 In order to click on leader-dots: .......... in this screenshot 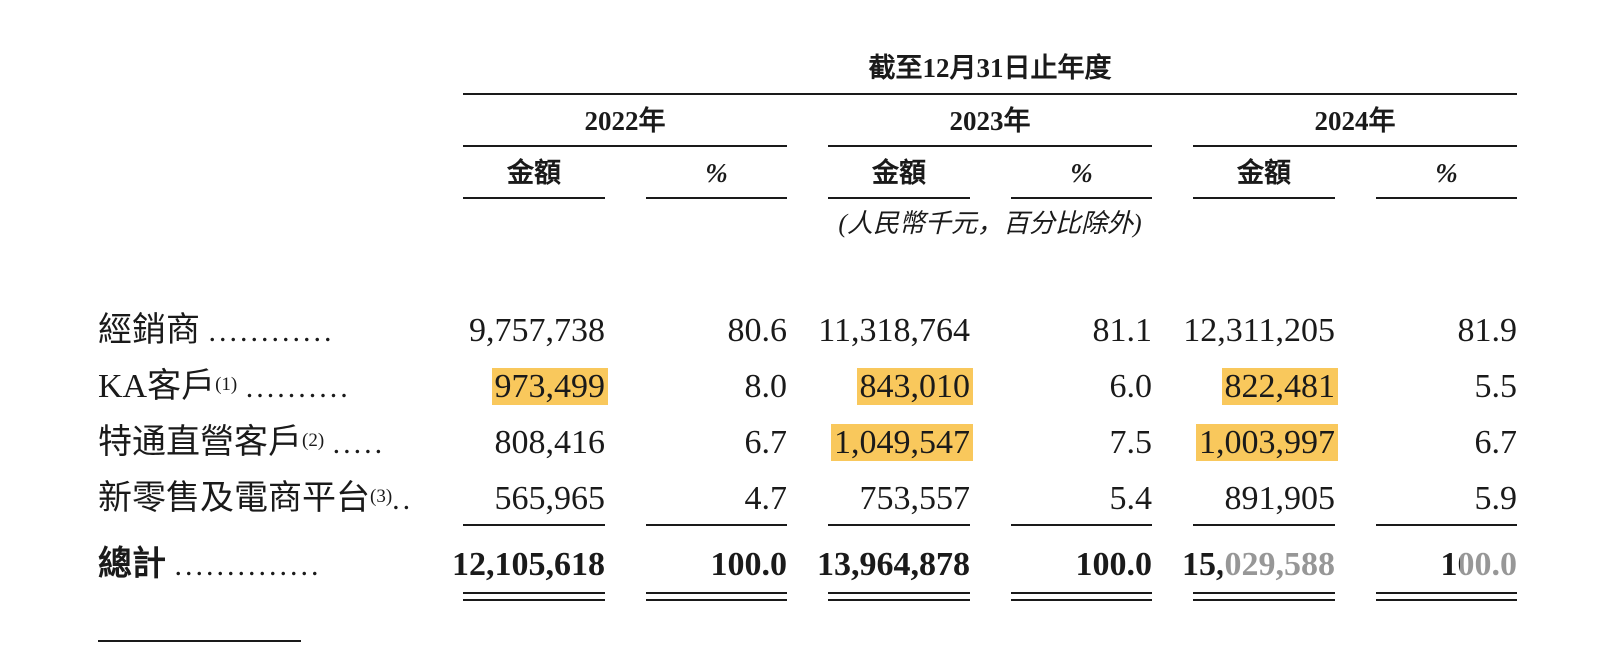, I will do `click(298, 387)`.